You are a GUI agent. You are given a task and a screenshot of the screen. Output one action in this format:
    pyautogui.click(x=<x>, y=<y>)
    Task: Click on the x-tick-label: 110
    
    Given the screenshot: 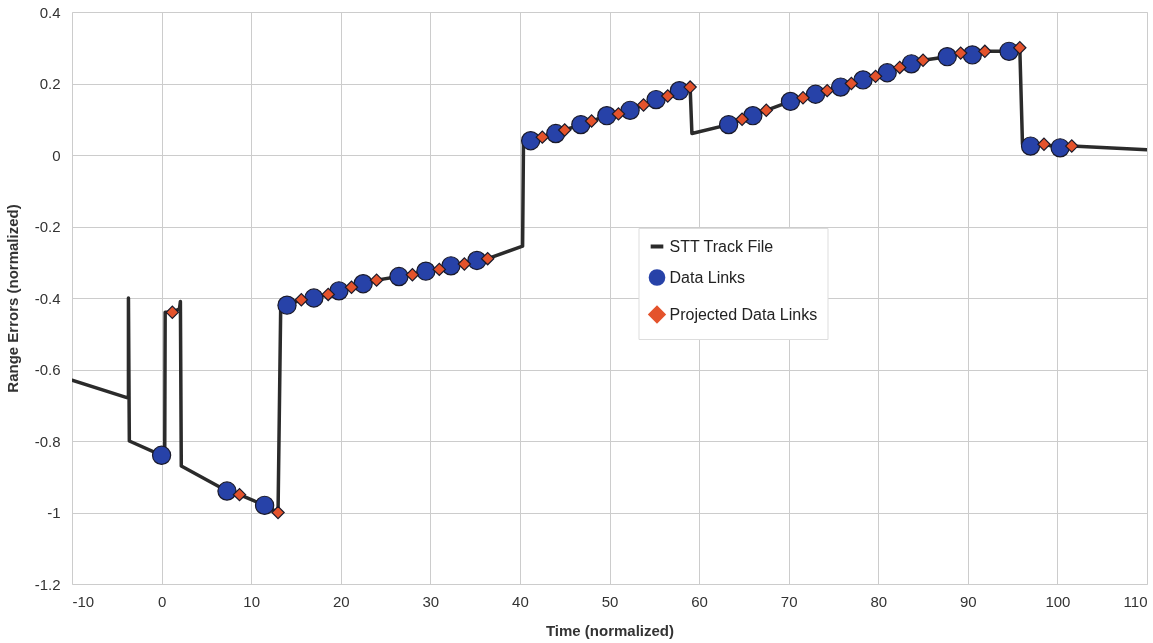 What is the action you would take?
    pyautogui.click(x=1135, y=601)
    